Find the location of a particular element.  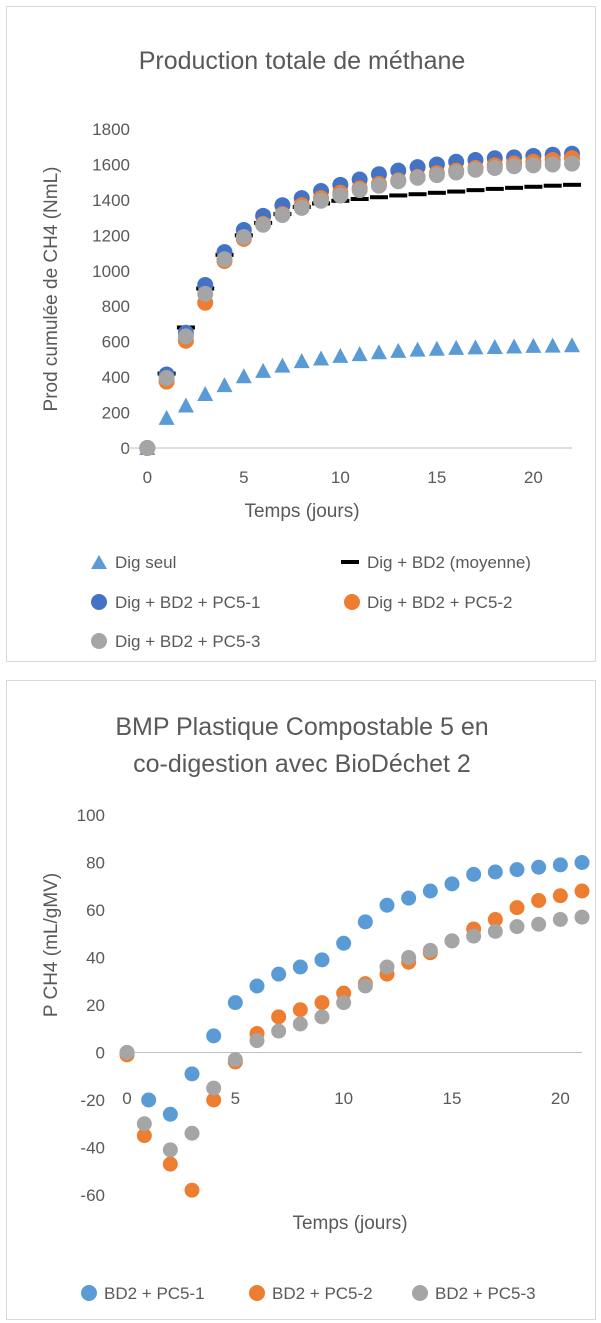

legend-entry-bd2-pc5-3: BD2 + PC5-3 is located at coordinates (474, 1293).